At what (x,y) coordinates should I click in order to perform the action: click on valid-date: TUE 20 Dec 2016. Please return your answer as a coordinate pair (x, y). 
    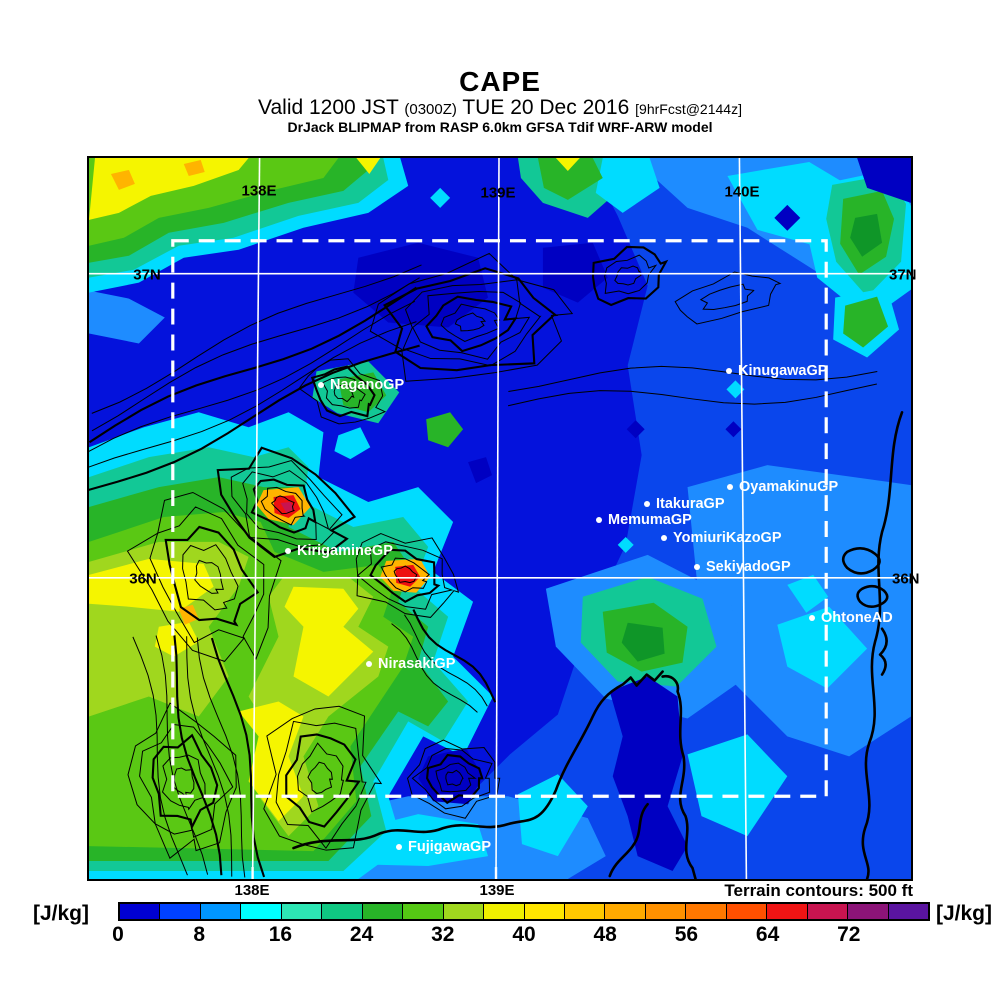
    Looking at the image, I should click on (546, 107).